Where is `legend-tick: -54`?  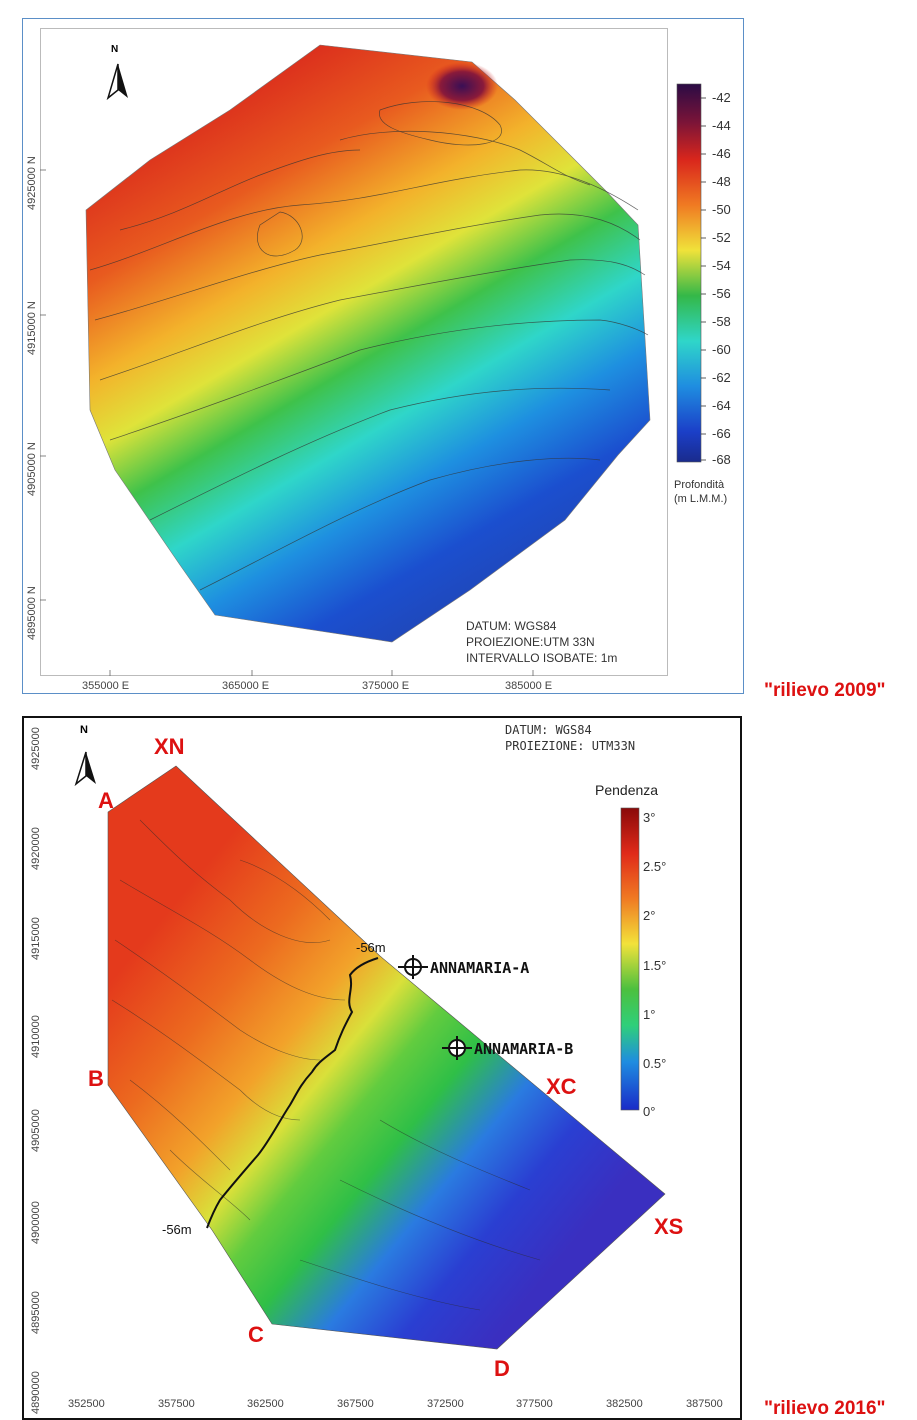 legend-tick: -54 is located at coordinates (721, 265).